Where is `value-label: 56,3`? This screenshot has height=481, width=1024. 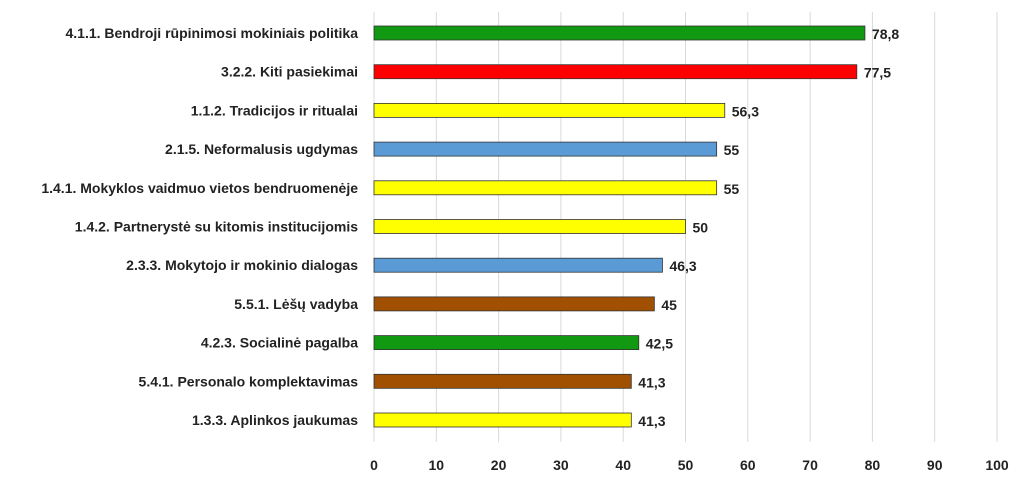
value-label: 56,3 is located at coordinates (745, 111).